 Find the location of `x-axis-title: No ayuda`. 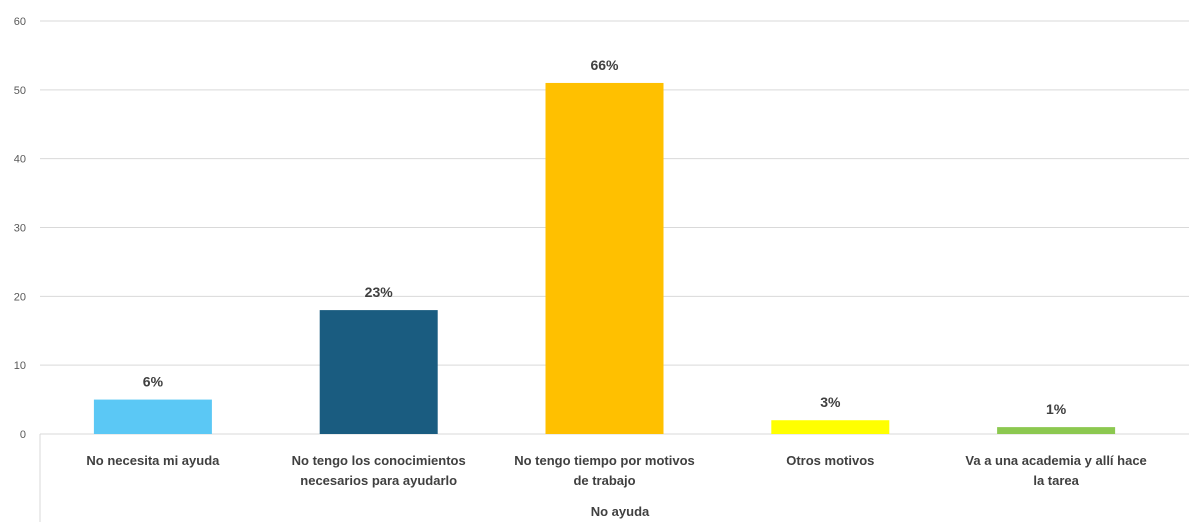

x-axis-title: No ayuda is located at coordinates (620, 511).